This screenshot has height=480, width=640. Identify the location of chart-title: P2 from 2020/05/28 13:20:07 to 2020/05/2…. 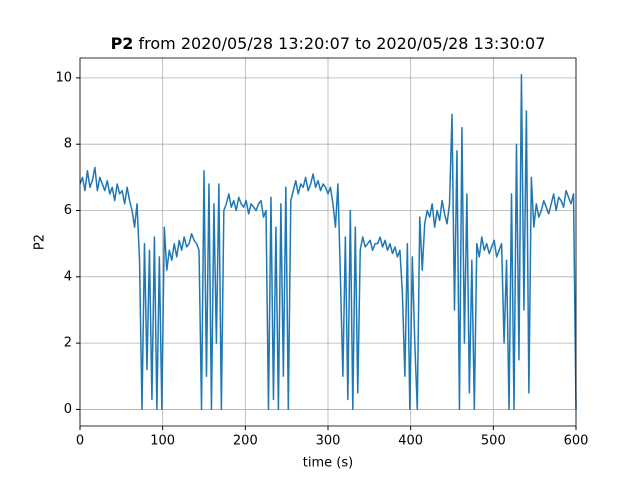
(328, 43).